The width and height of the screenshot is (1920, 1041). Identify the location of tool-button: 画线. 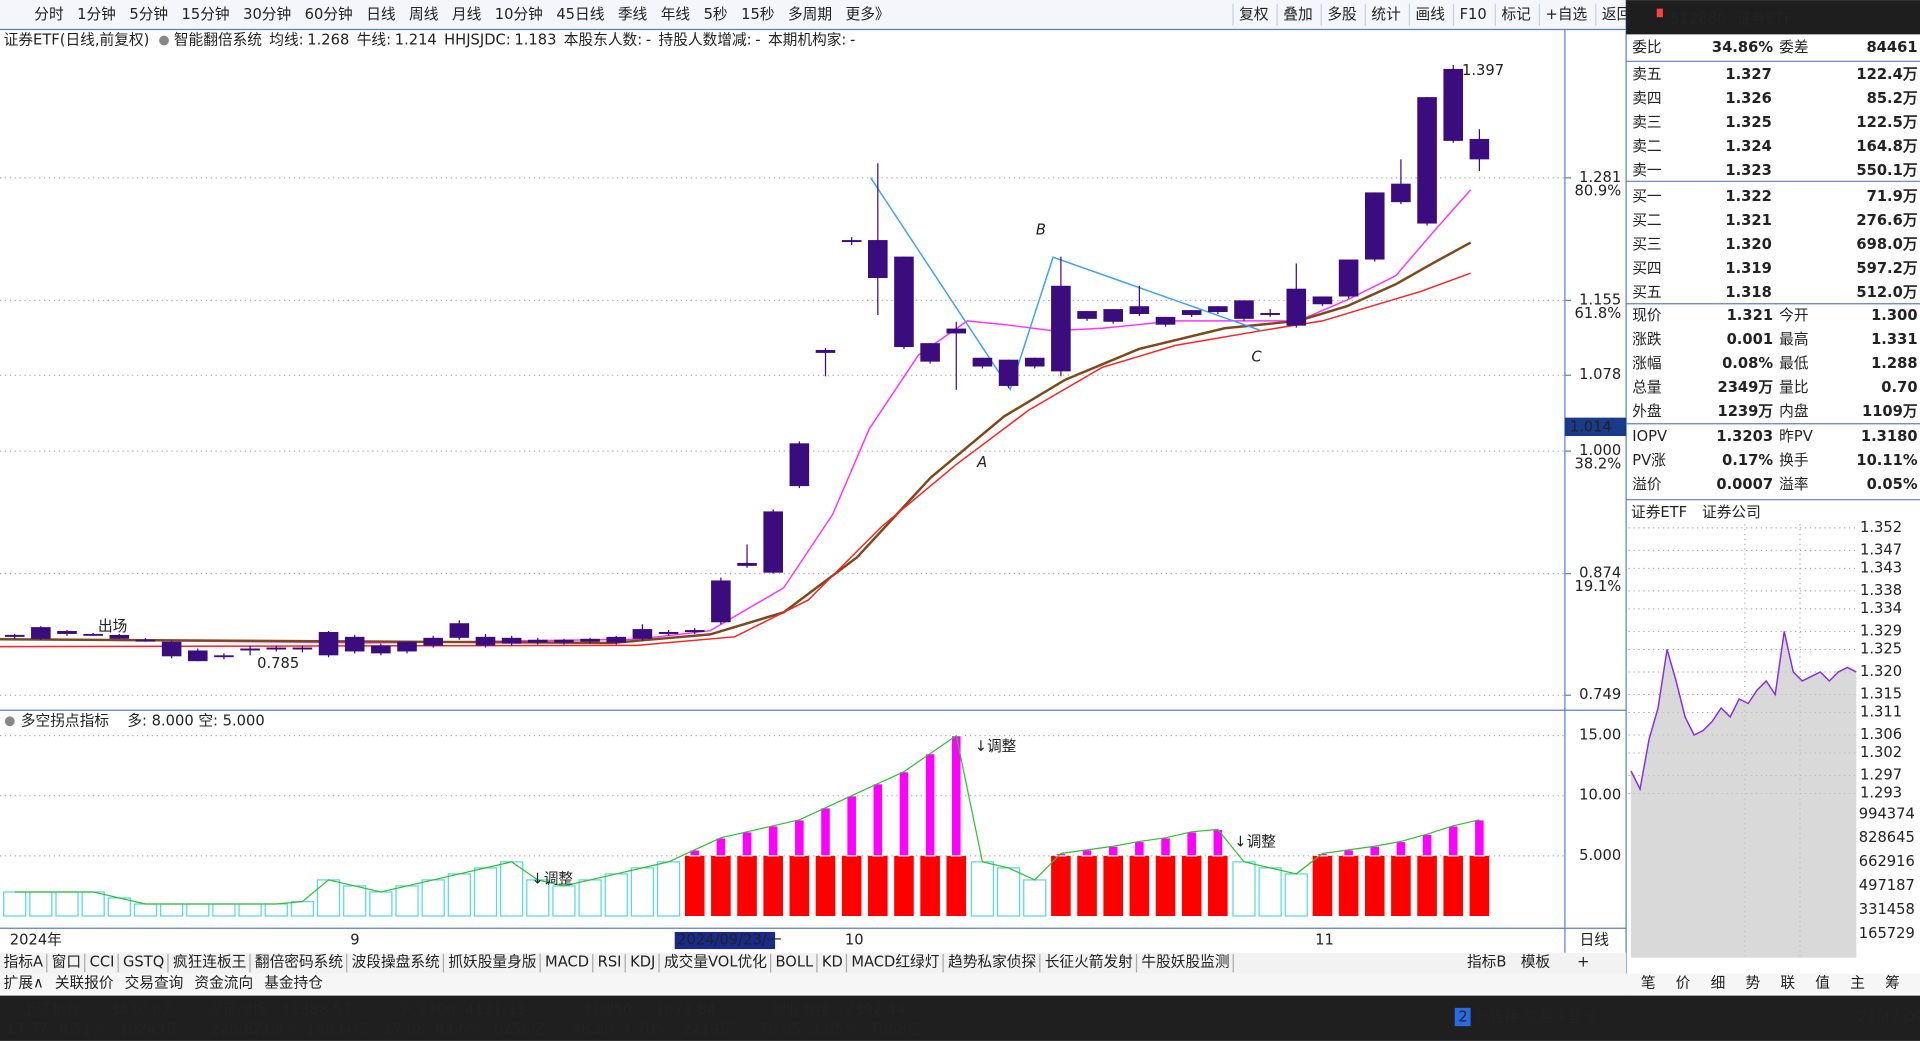
(1431, 14).